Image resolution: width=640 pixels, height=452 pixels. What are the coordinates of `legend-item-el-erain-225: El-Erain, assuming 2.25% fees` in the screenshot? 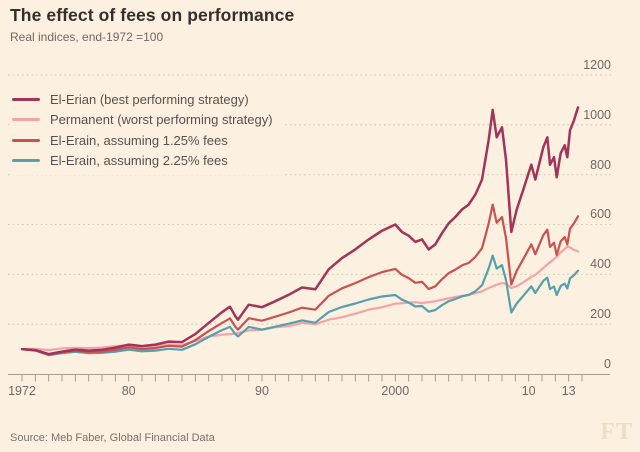 It's located at (142, 161).